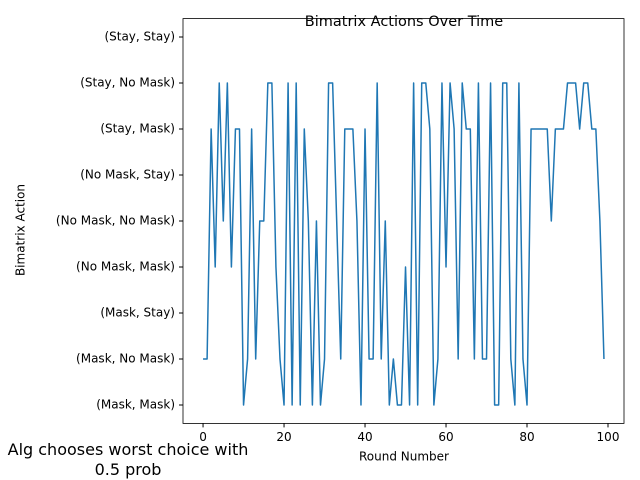 The width and height of the screenshot is (640, 480). I want to click on y-tick-label: (Stay, Mask), so click(137, 129).